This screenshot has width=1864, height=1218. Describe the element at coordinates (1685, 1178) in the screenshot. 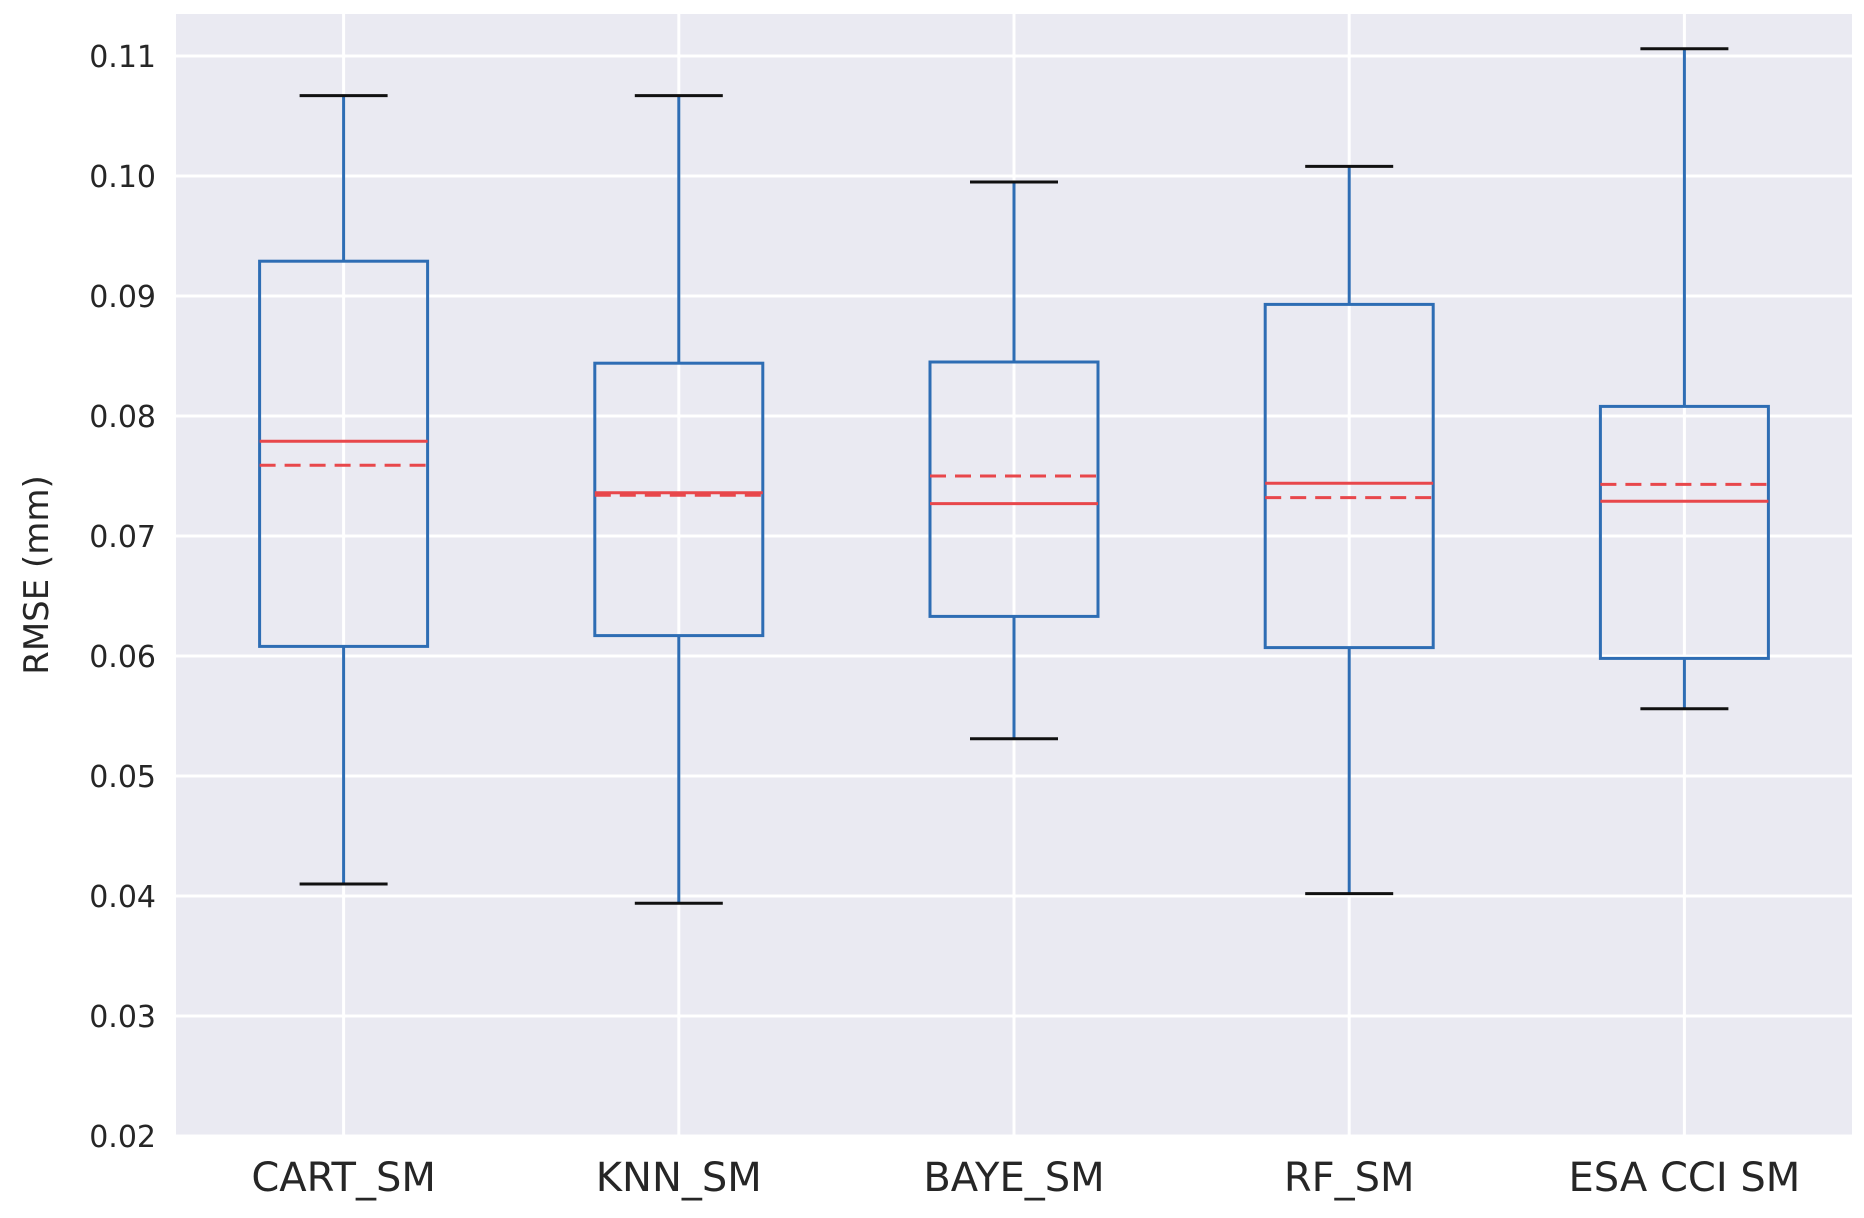

I see `x-tick-label: ESA CCI SM` at that location.